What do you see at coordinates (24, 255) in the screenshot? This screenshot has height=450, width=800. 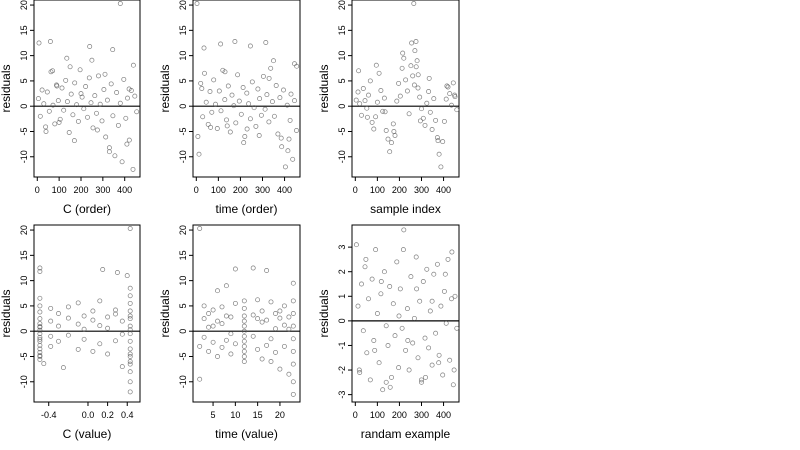 I see `y-tick-label: 15` at bounding box center [24, 255].